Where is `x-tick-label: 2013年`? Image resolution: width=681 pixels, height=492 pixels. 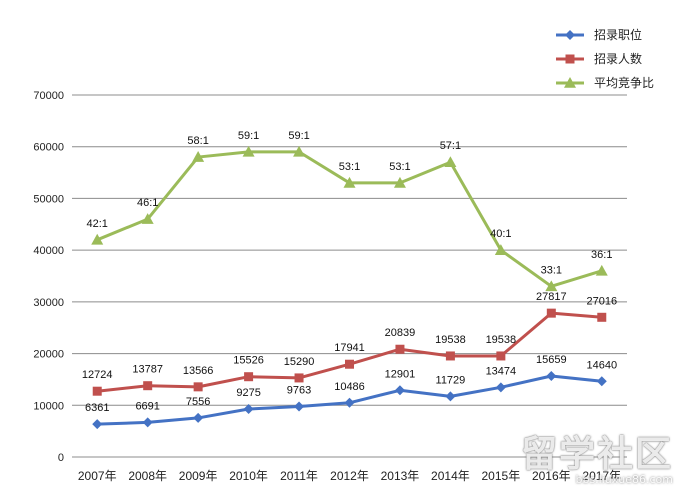 x-tick-label: 2013年 is located at coordinates (400, 476).